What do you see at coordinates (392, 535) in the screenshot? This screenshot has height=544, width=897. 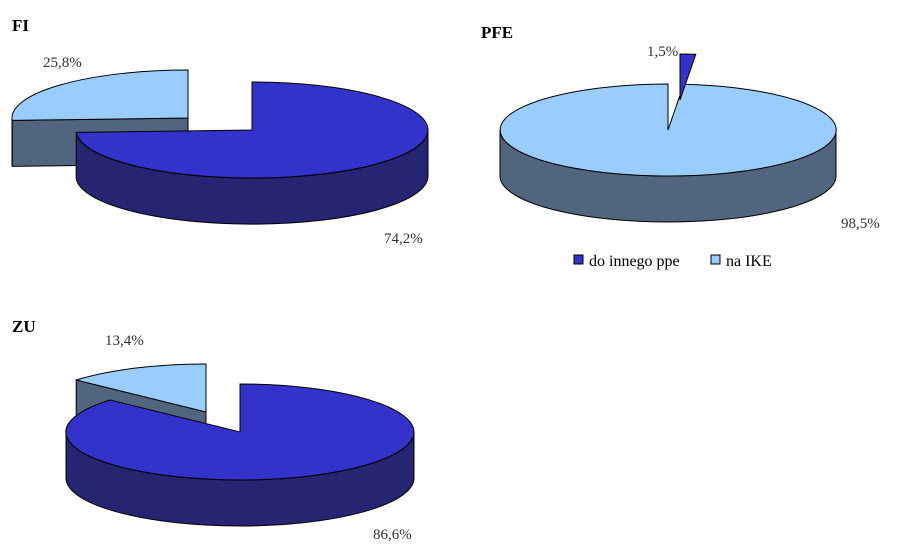 I see `data-label-zu-do-innego: 86,6%` at bounding box center [392, 535].